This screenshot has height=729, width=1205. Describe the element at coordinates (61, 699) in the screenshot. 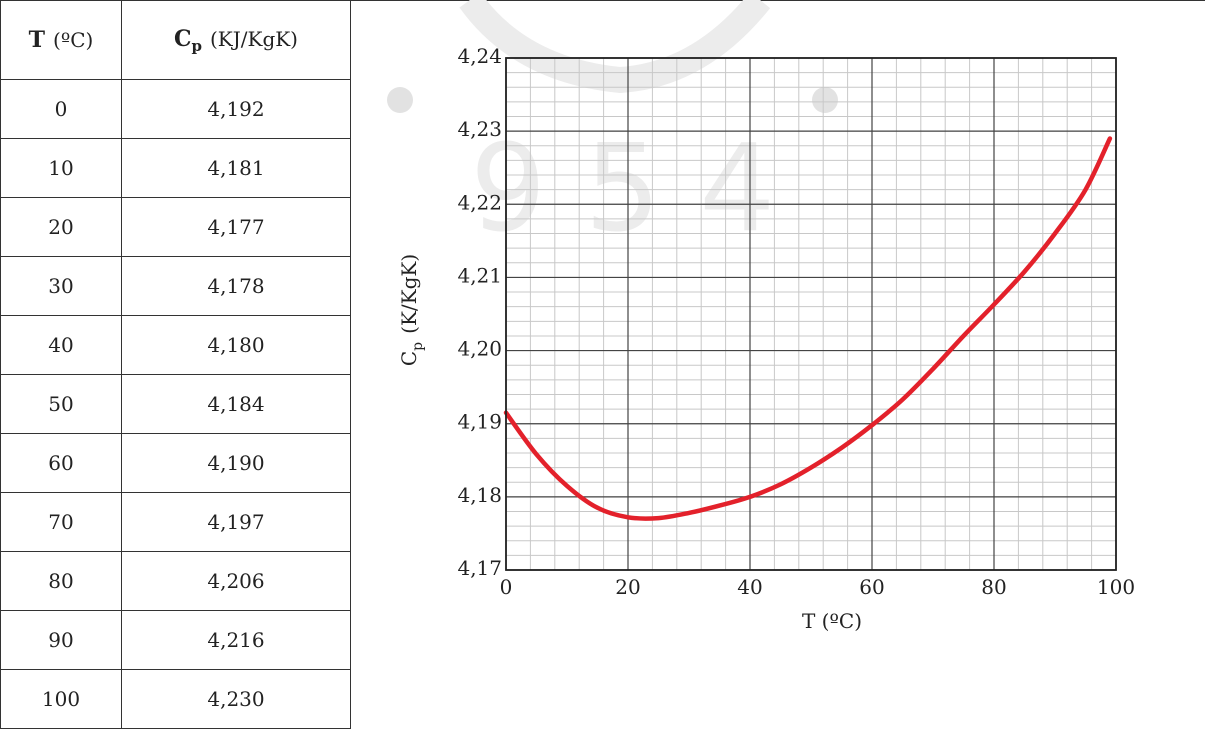

I see `cell-t: 100` at that location.